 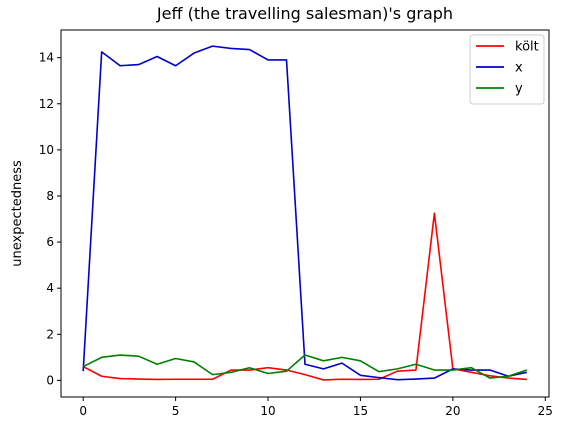 What do you see at coordinates (452, 411) in the screenshot?
I see `x-tick-label: 20` at bounding box center [452, 411].